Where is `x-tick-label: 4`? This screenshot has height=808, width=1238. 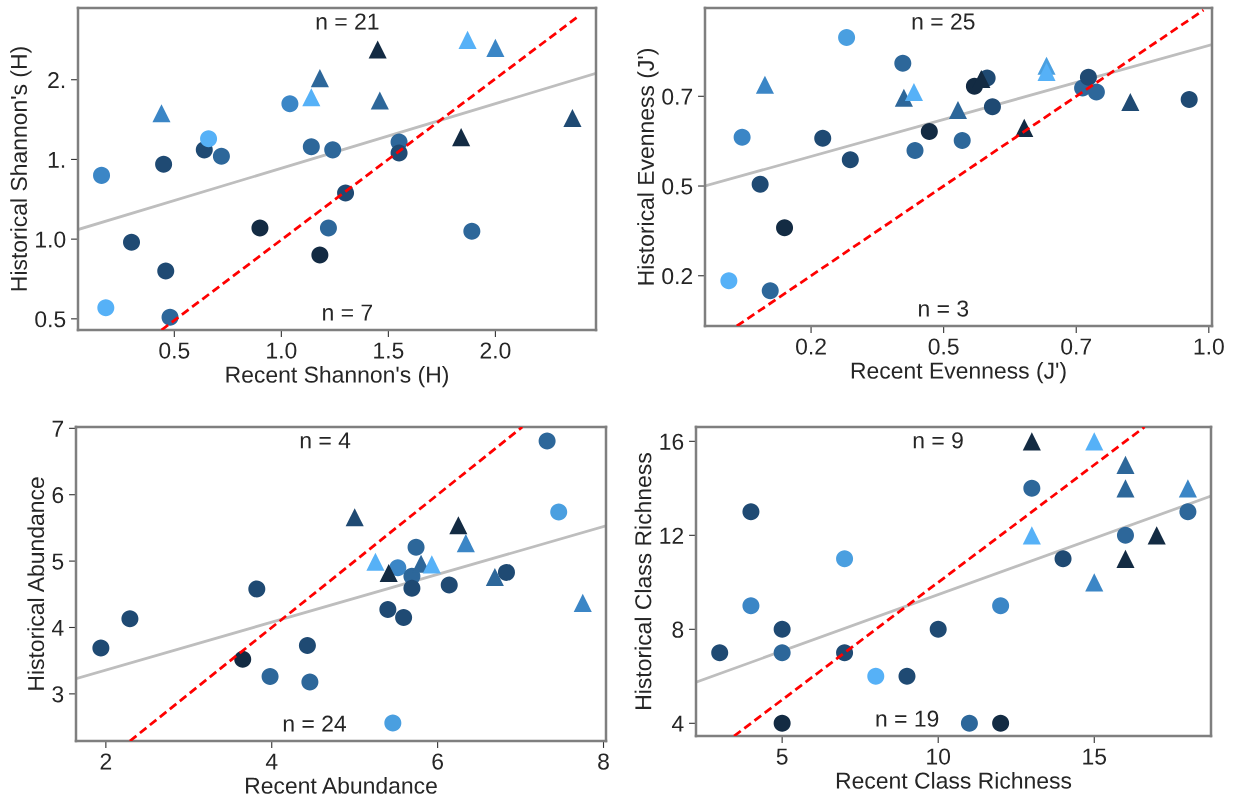
x-tick-label: 4 is located at coordinates (271, 761).